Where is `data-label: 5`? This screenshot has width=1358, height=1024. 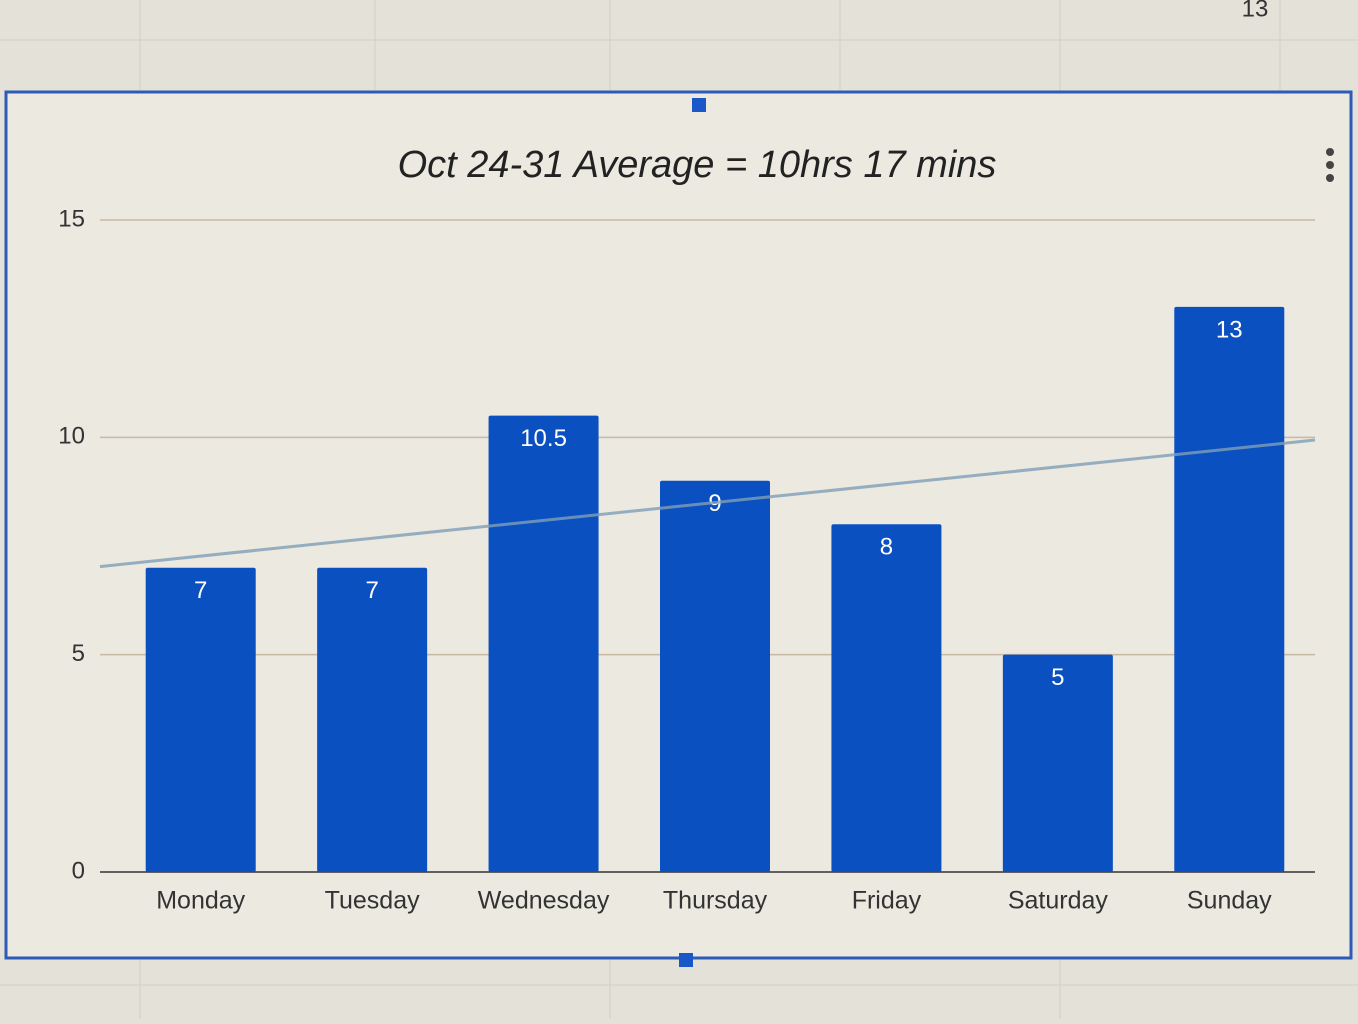
data-label: 5 is located at coordinates (1057, 677).